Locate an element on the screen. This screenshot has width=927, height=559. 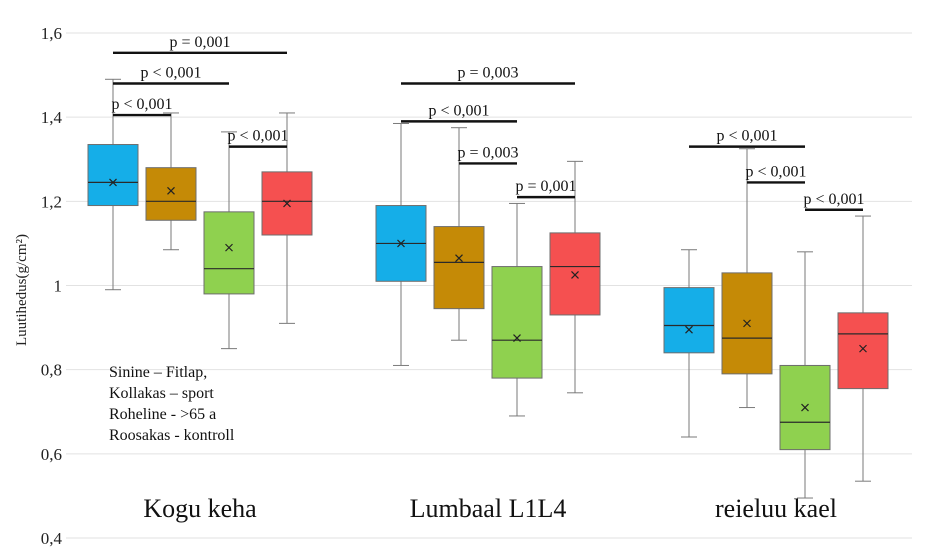
y-tick-label: 0,8 is located at coordinates (51, 370).